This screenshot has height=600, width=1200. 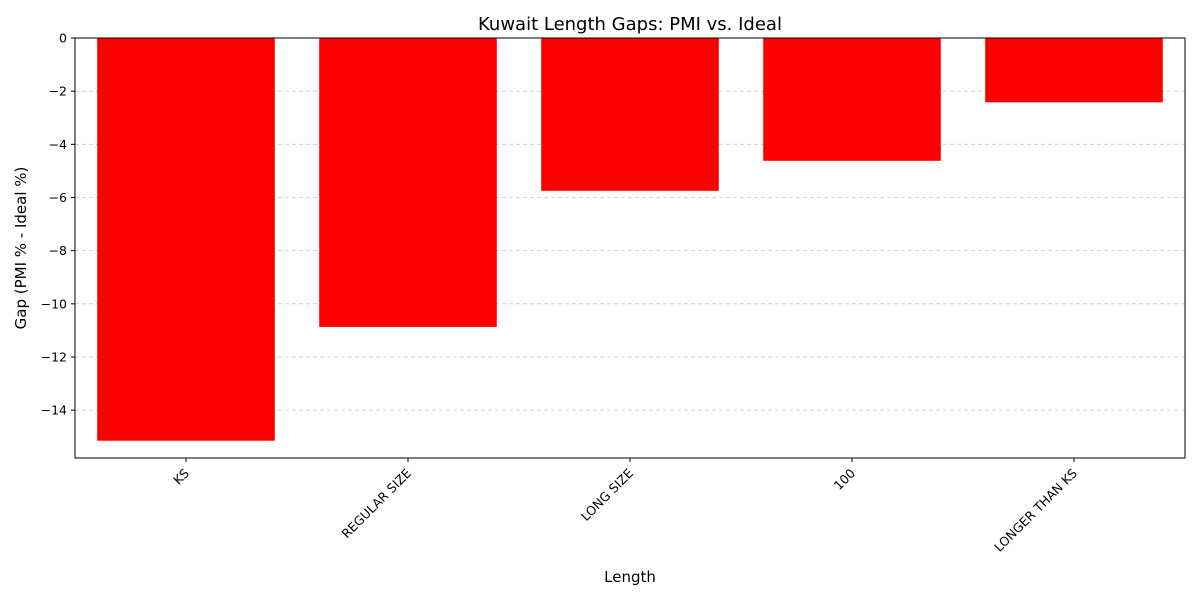 What do you see at coordinates (408, 182) in the screenshot?
I see `bar-regular-size` at bounding box center [408, 182].